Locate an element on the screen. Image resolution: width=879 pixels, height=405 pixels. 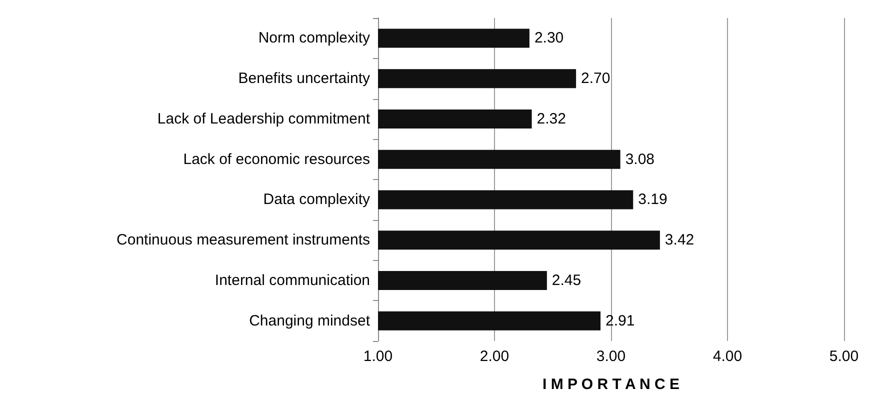
y-tick-label: Changing mindset is located at coordinates (310, 321).